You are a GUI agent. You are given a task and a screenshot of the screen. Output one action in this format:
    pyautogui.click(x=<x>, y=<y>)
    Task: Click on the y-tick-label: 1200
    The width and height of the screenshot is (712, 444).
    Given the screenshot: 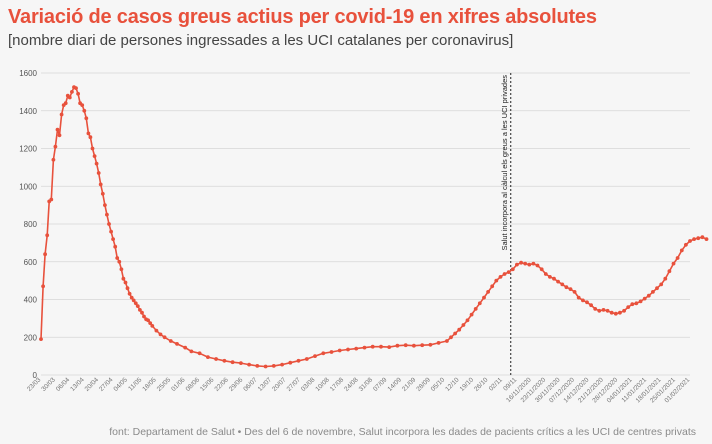 What is the action you would take?
    pyautogui.click(x=28, y=149)
    